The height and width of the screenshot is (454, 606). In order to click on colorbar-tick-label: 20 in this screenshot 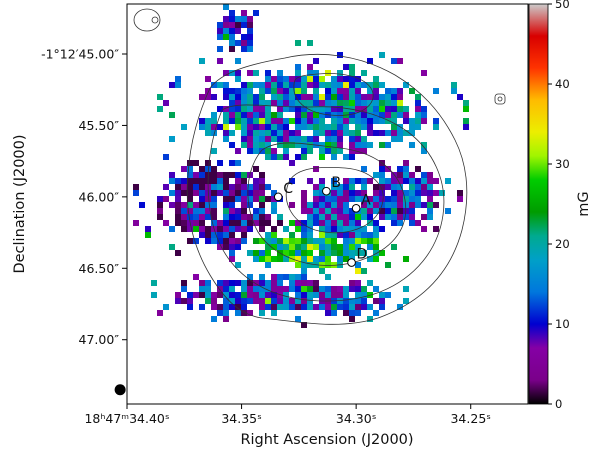, I will do `click(562, 244)`.